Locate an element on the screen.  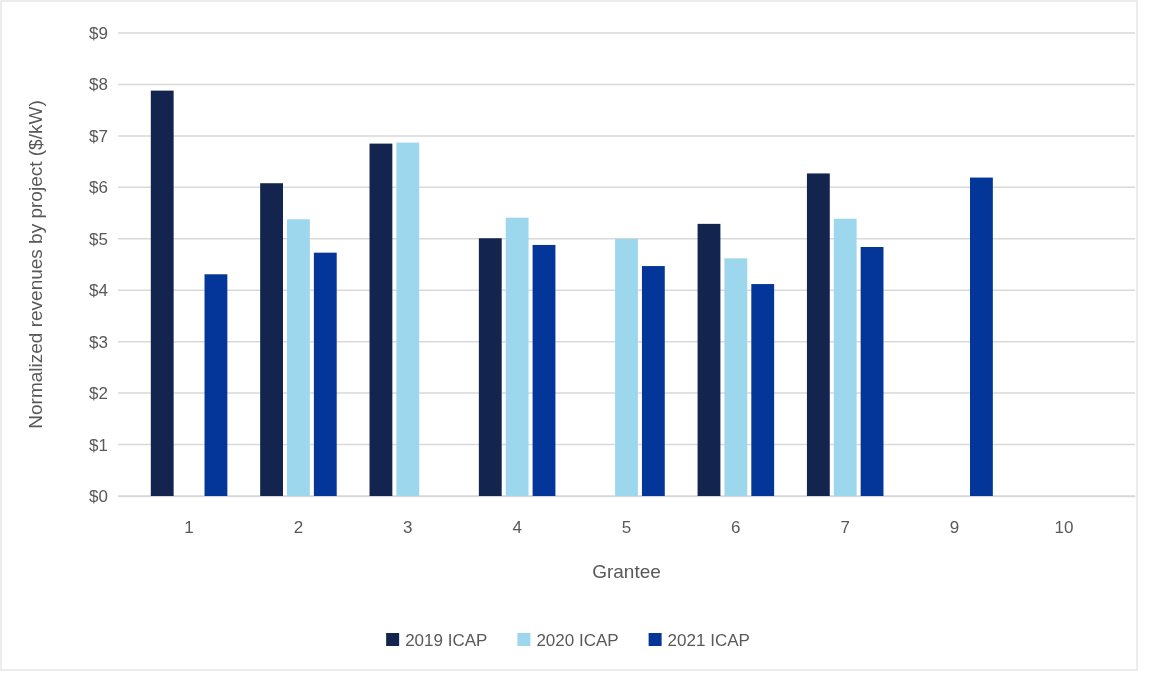
legend-label: 2019 ICAP is located at coordinates (446, 640).